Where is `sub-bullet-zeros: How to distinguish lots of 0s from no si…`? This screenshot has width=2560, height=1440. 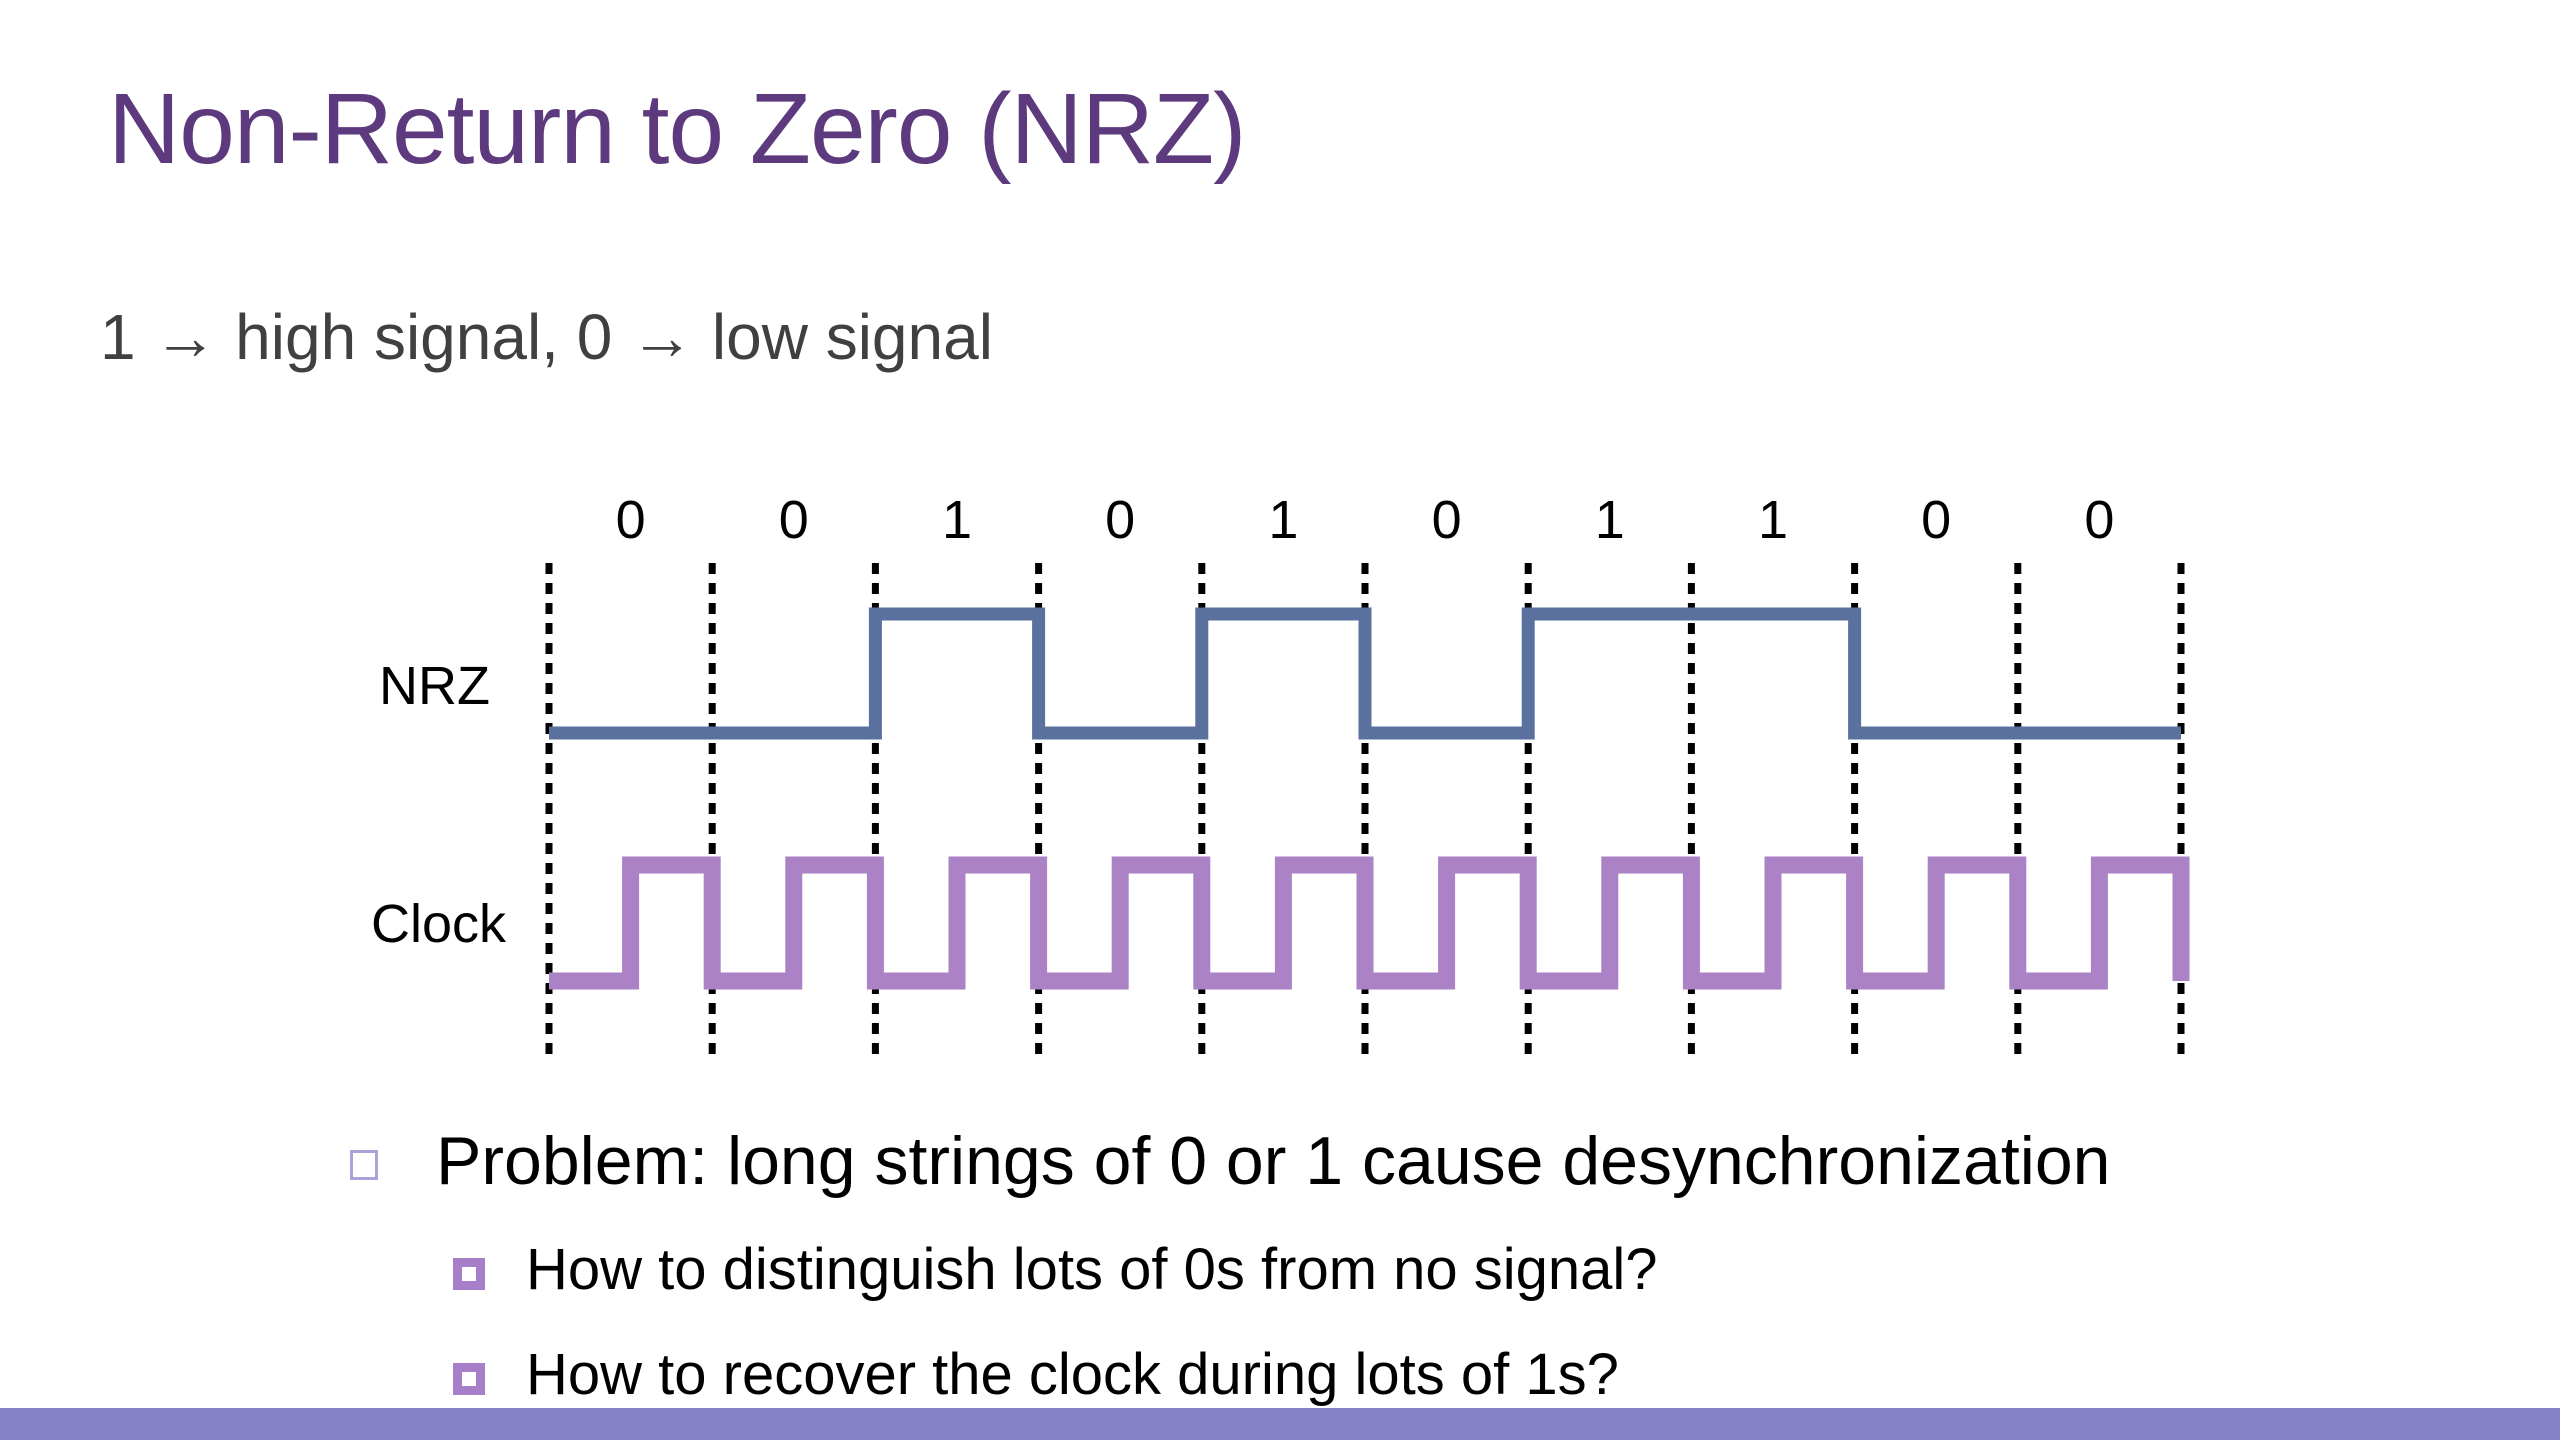 sub-bullet-zeros: How to distinguish lots of 0s from no si… is located at coordinates (1092, 1269).